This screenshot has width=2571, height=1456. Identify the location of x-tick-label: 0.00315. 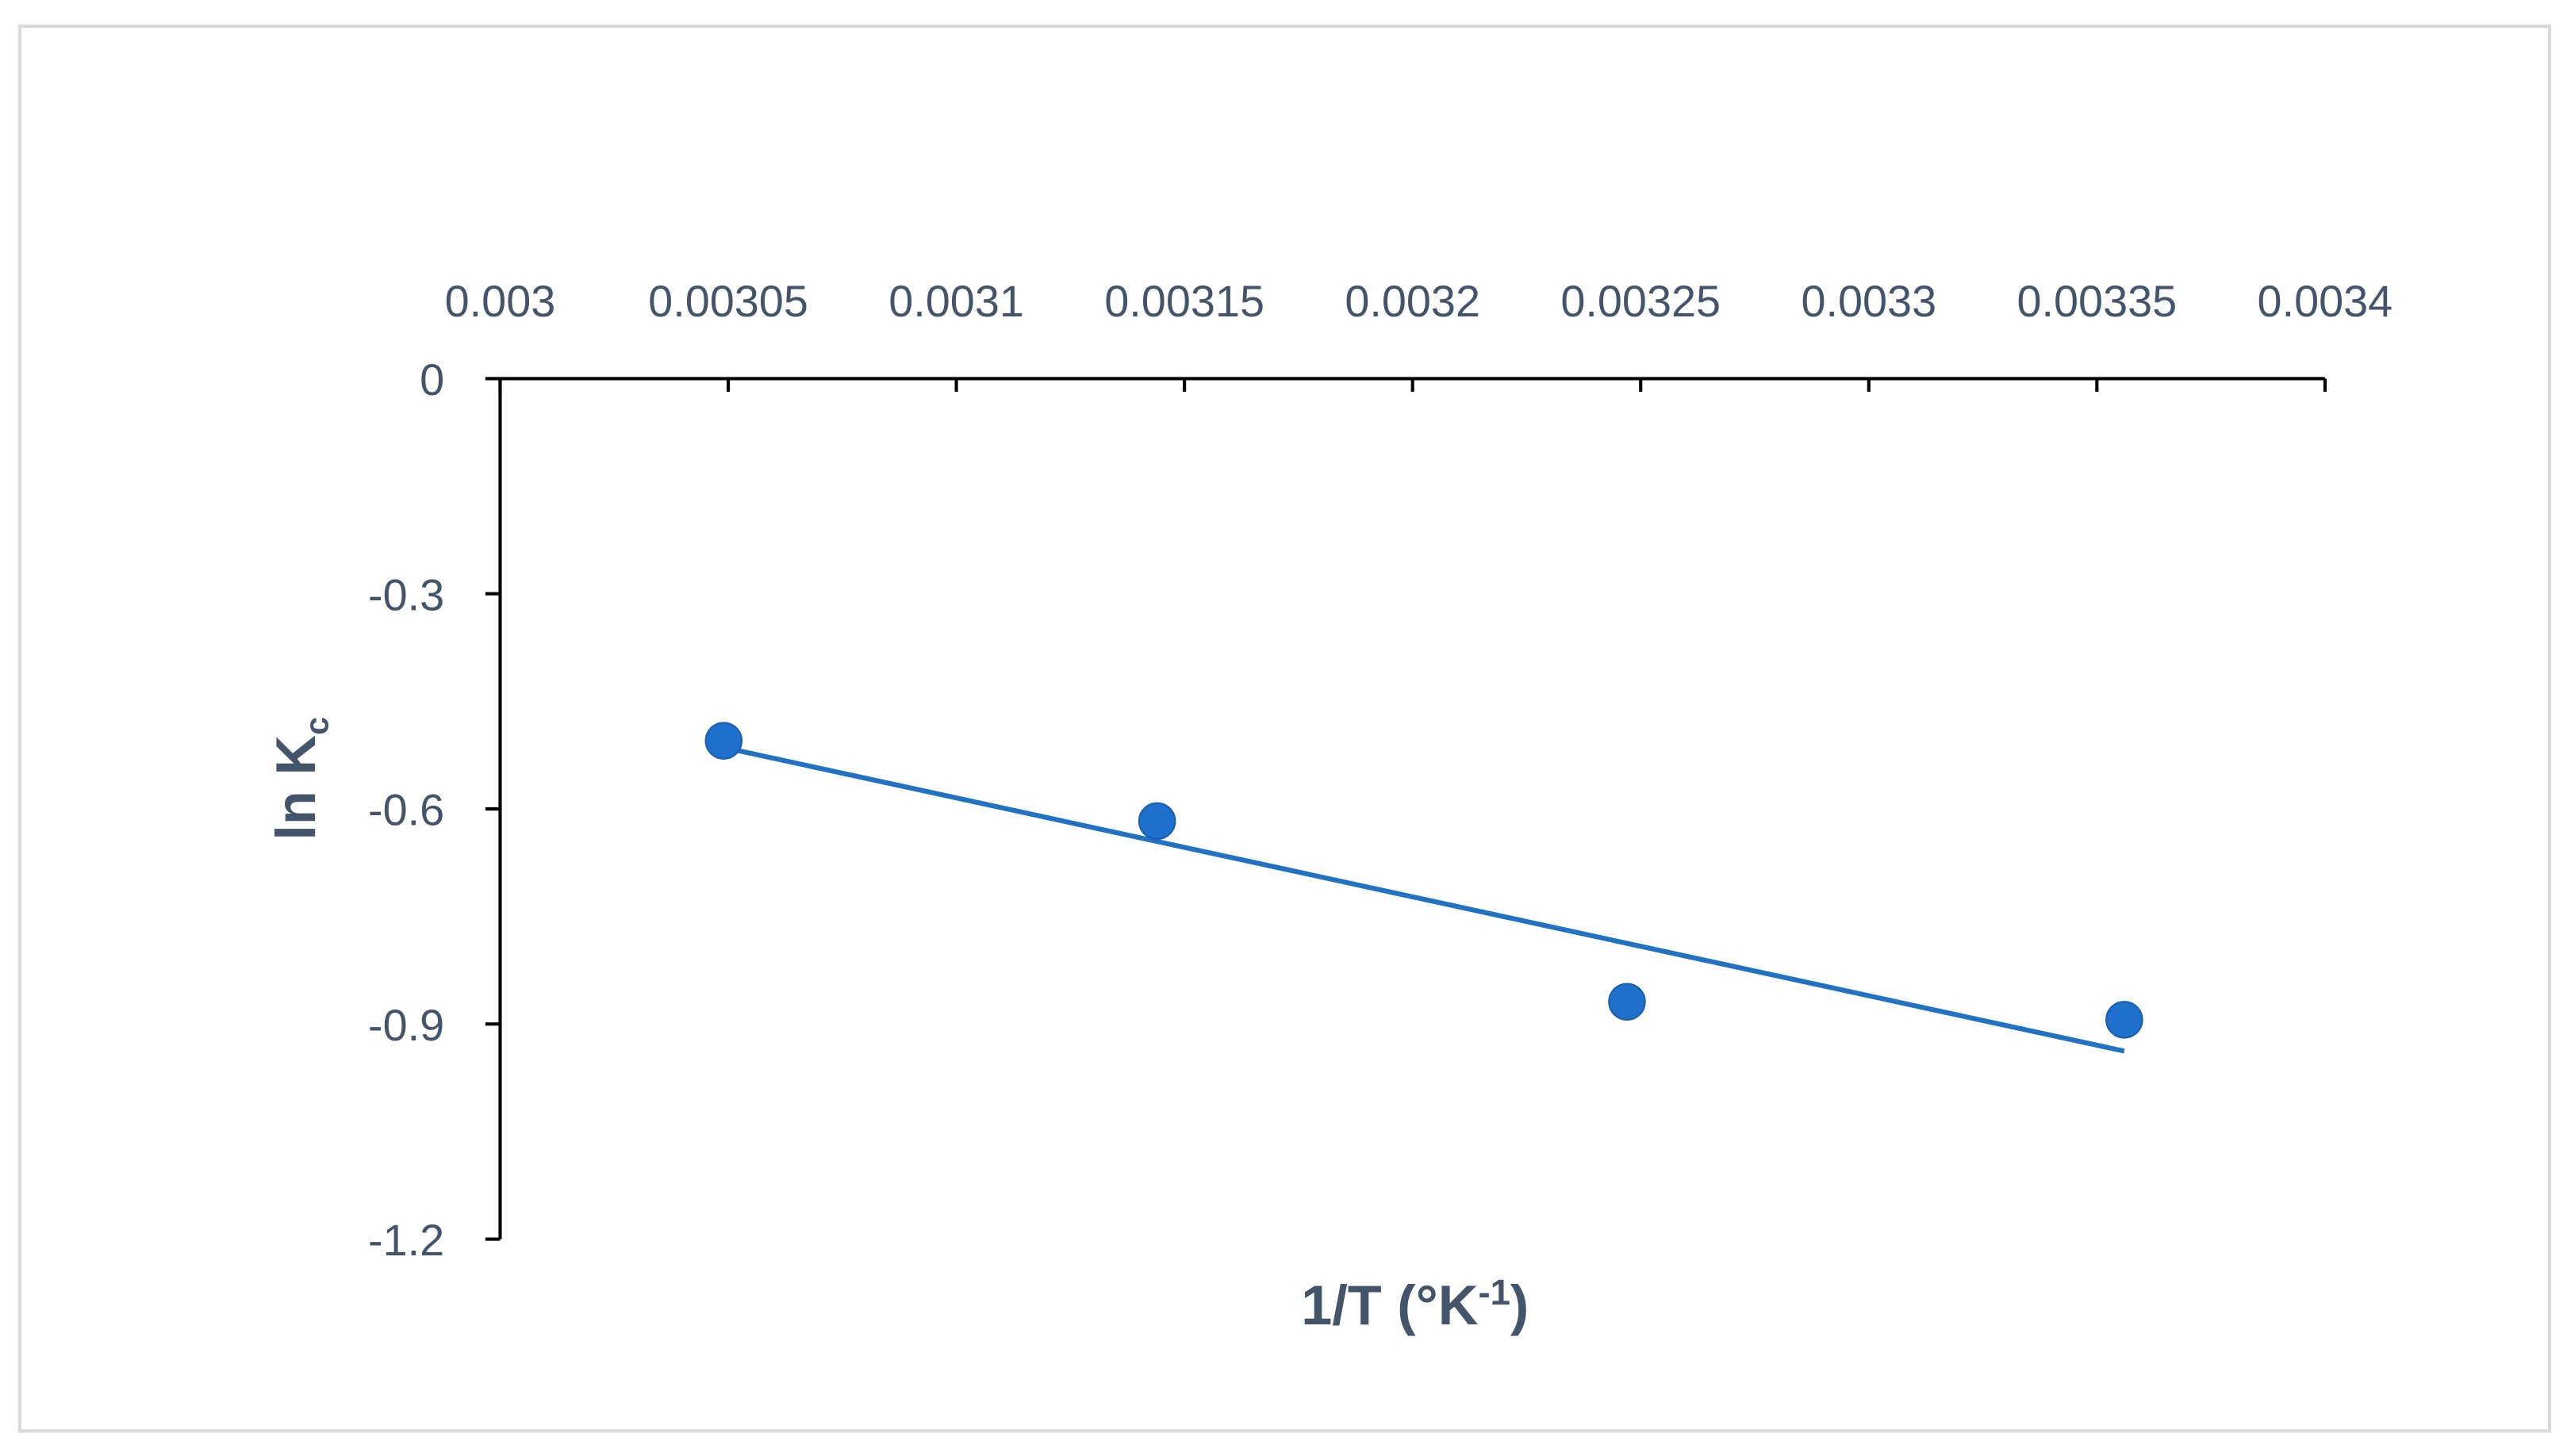
(1184, 301).